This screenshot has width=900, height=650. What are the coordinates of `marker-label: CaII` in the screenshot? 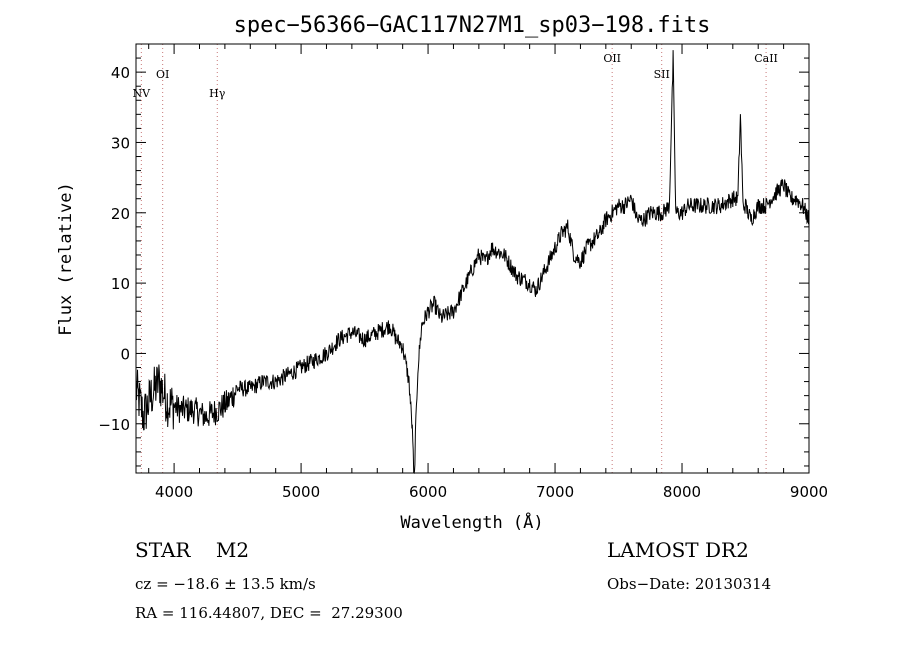 It's located at (766, 58).